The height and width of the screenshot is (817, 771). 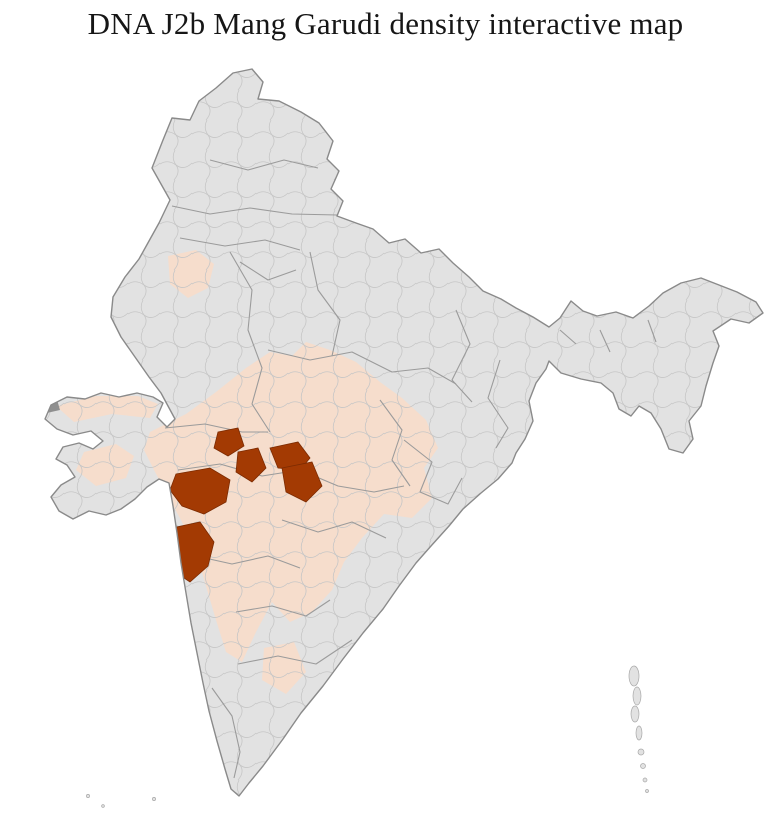 I want to click on lakshadweep-islands, so click(x=121, y=801).